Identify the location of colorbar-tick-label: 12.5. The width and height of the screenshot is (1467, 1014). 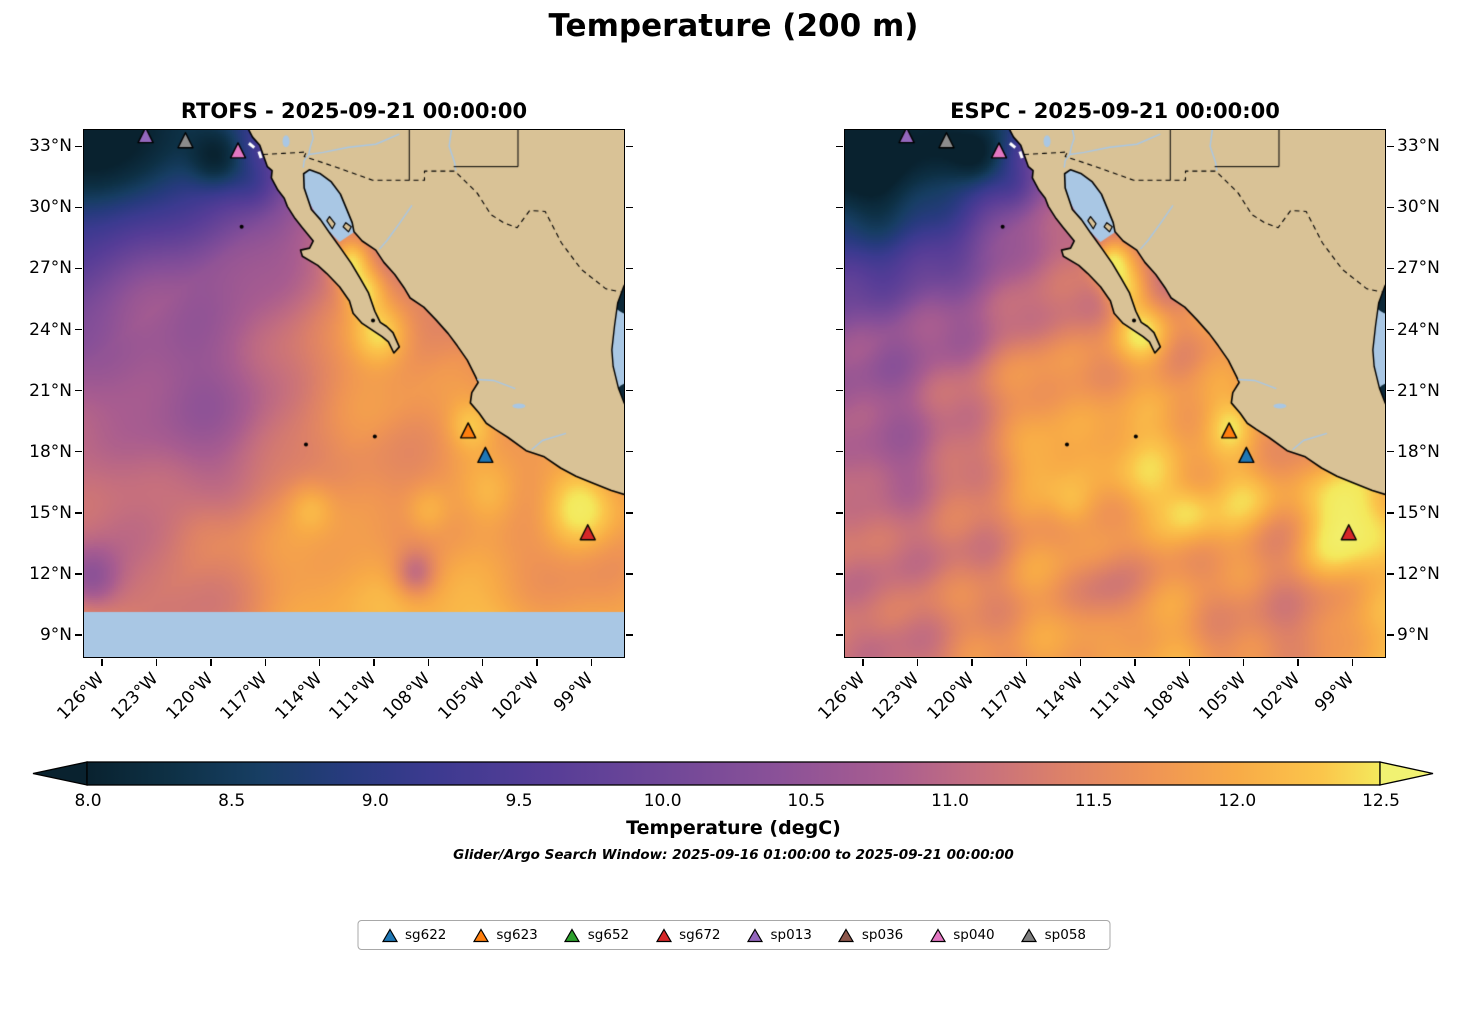
(1381, 801).